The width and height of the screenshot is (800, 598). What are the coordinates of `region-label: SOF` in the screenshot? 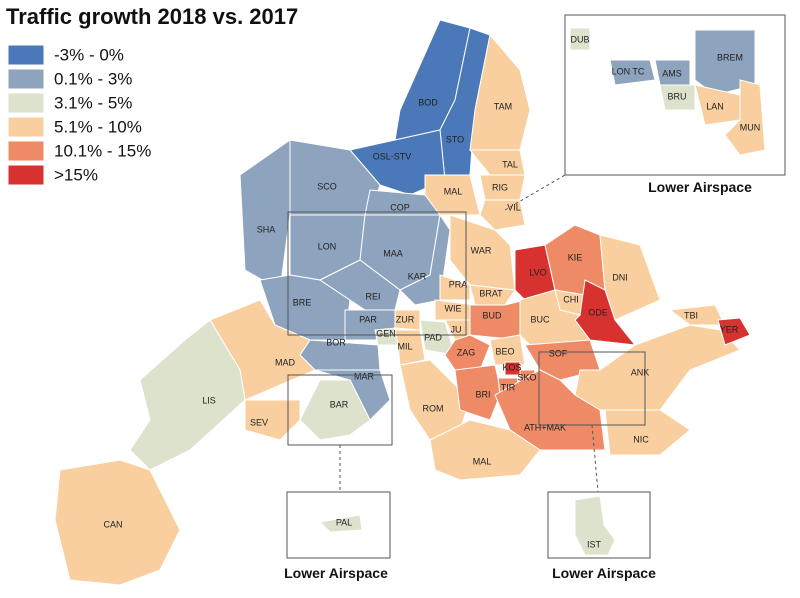 It's located at (558, 353).